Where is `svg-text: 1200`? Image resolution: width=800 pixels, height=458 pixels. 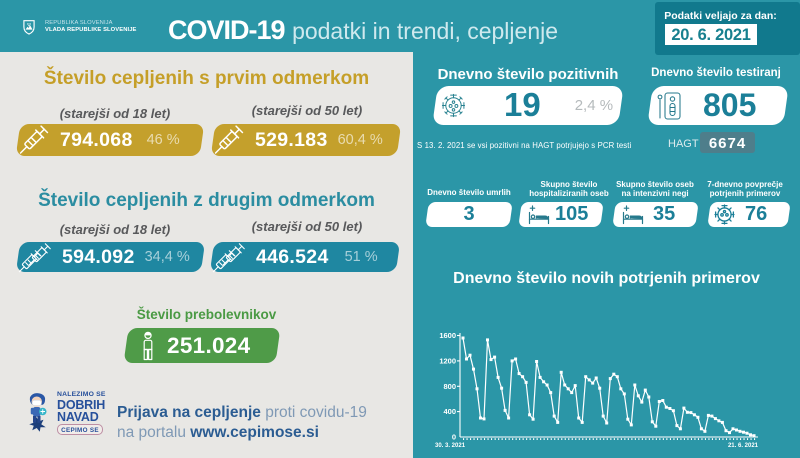
svg-text: 1200 is located at coordinates (447, 360).